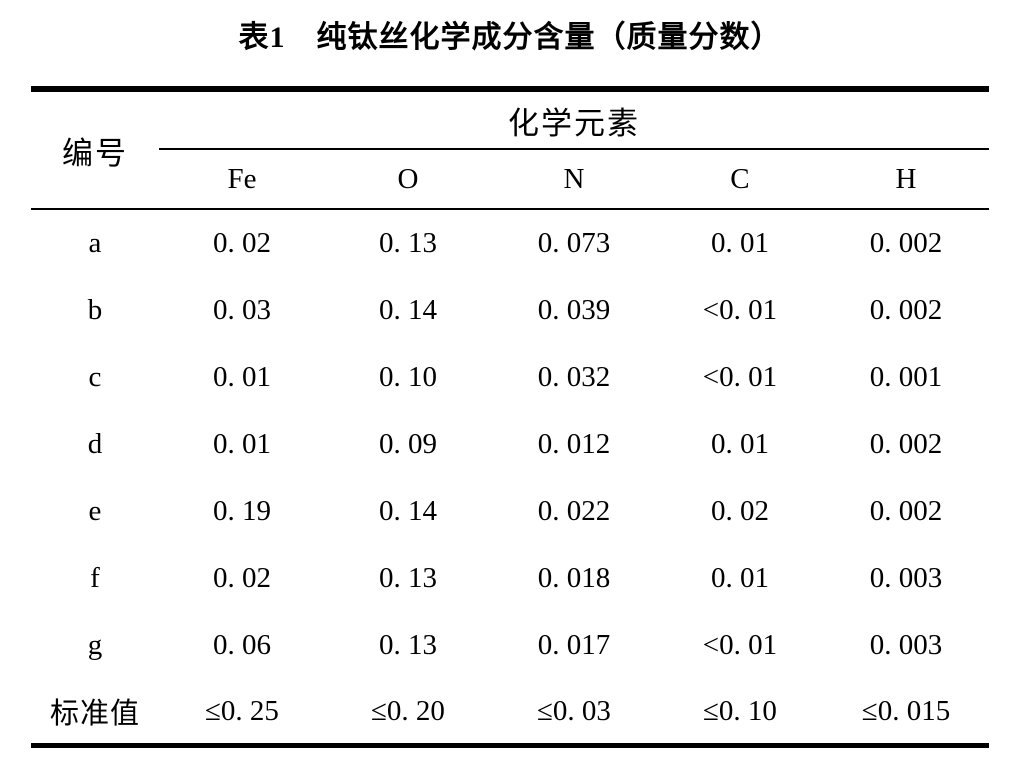  I want to click on table-cell: 0. 001, so click(906, 377).